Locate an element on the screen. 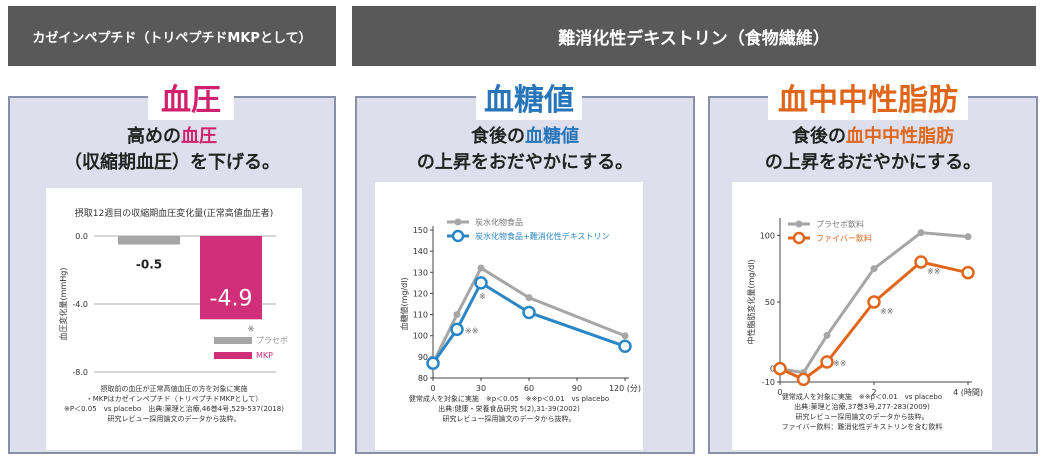  x-tick-label: 4 (時間) is located at coordinates (968, 392).